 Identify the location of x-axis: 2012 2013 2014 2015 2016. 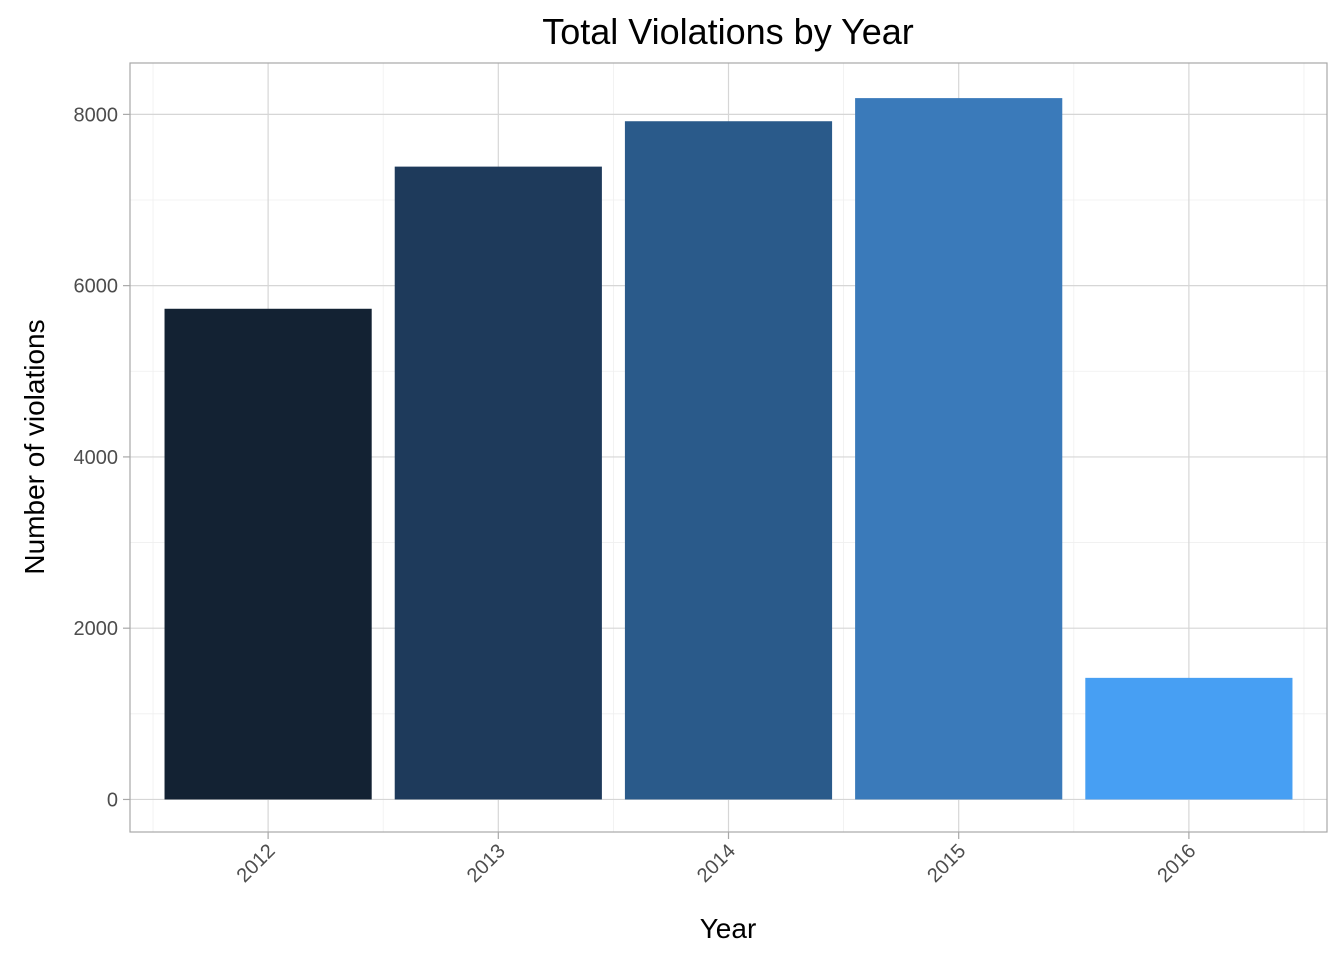
(716, 859).